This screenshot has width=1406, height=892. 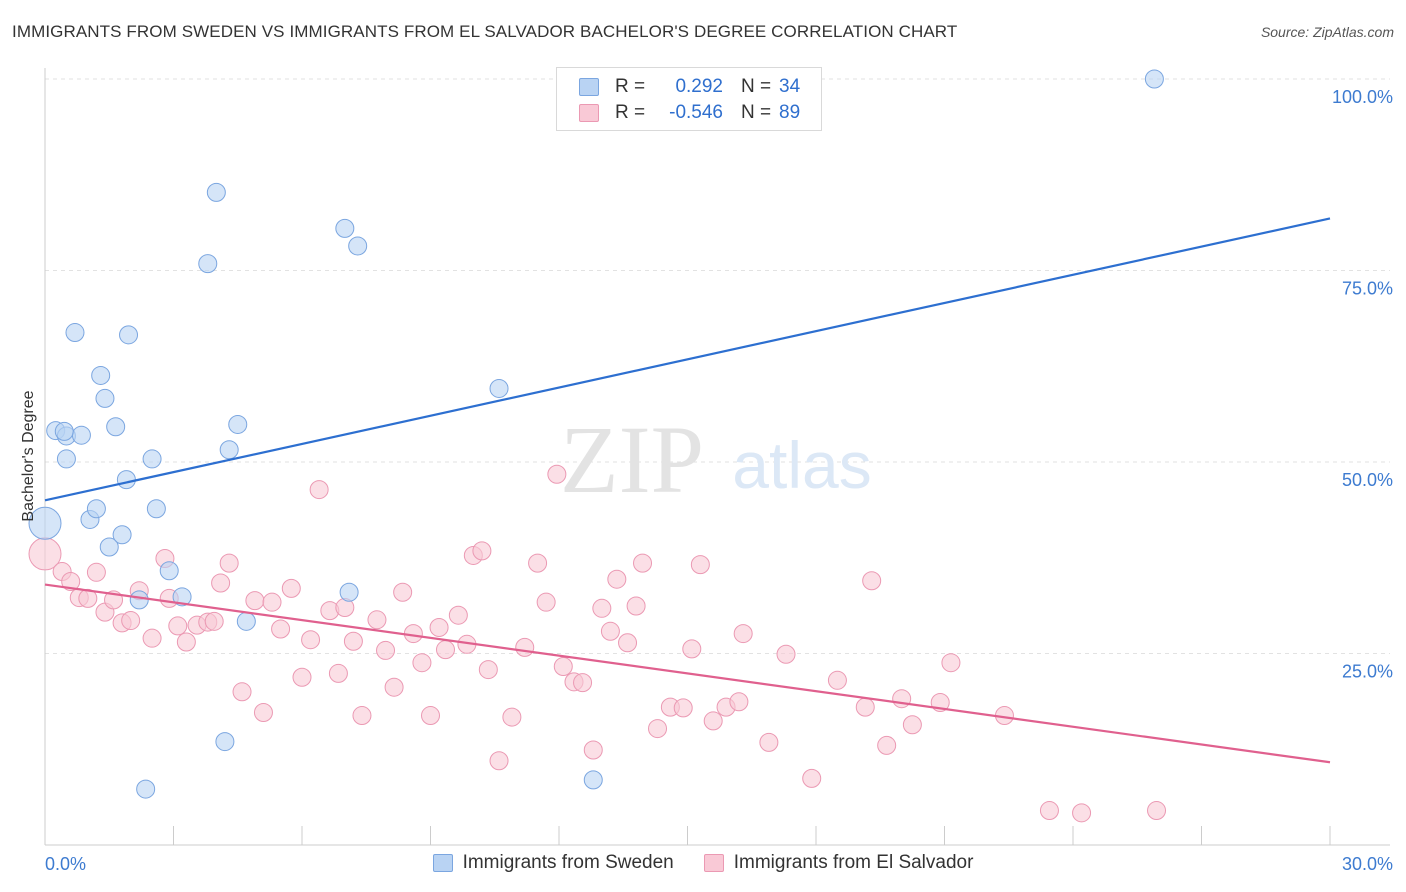 What do you see at coordinates (689, 99) in the screenshot?
I see `stats-legend: R = 0.292 N = 34 R = -0.546 N = 89` at bounding box center [689, 99].